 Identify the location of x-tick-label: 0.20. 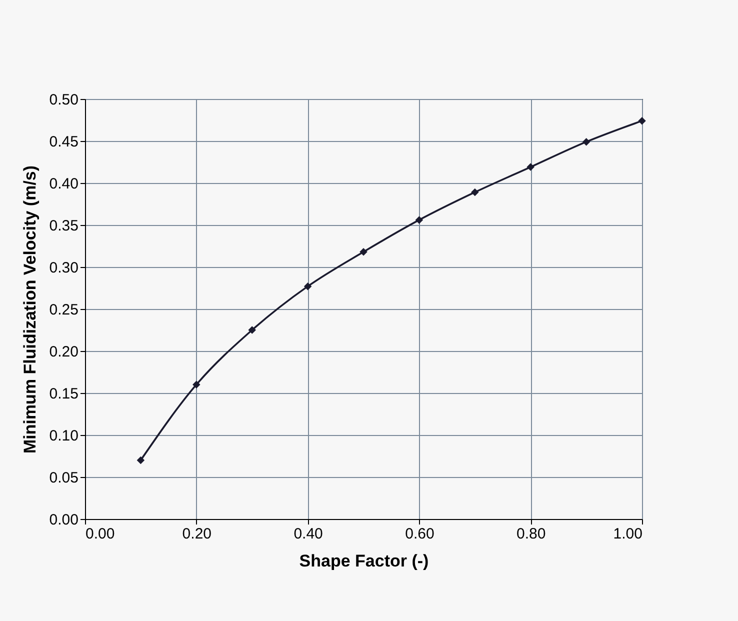
(197, 534).